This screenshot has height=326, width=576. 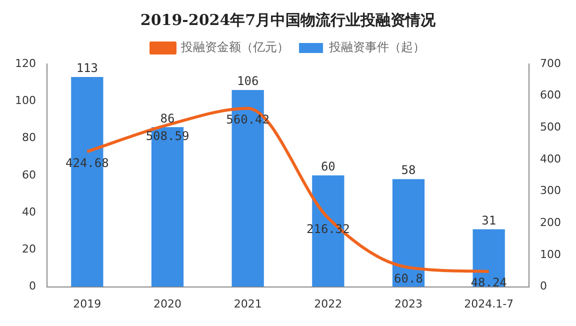 I want to click on y-tick-label: 80, so click(x=29, y=137).